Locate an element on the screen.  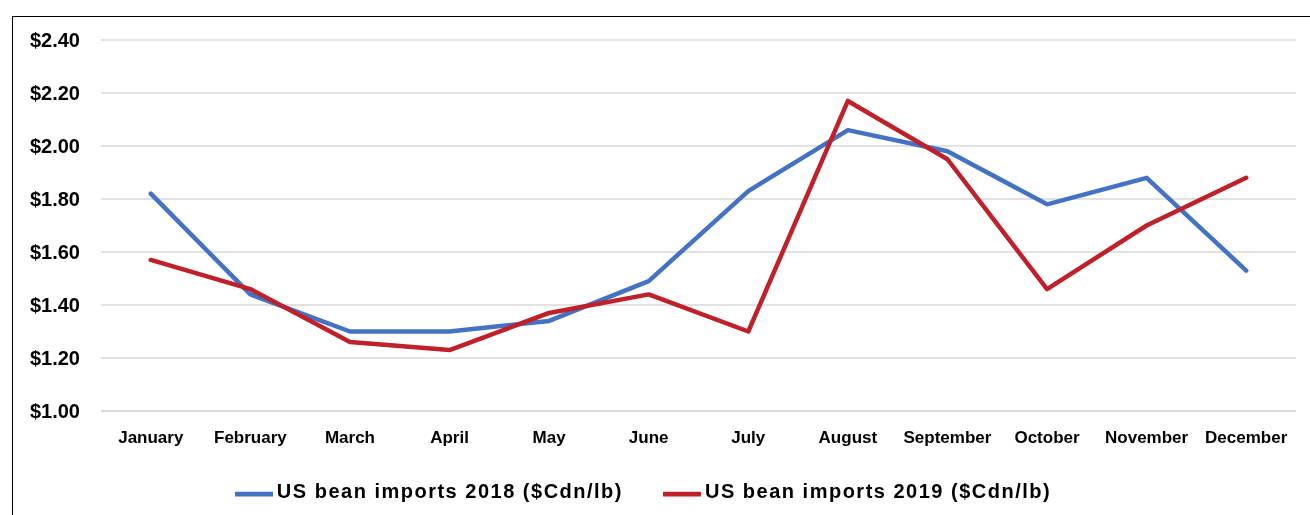
x-tick-label: September is located at coordinates (947, 438).